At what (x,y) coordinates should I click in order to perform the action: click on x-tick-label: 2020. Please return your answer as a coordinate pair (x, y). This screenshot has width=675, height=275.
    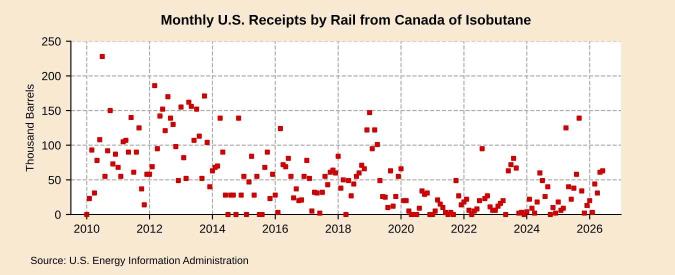
    Looking at the image, I should click on (401, 228).